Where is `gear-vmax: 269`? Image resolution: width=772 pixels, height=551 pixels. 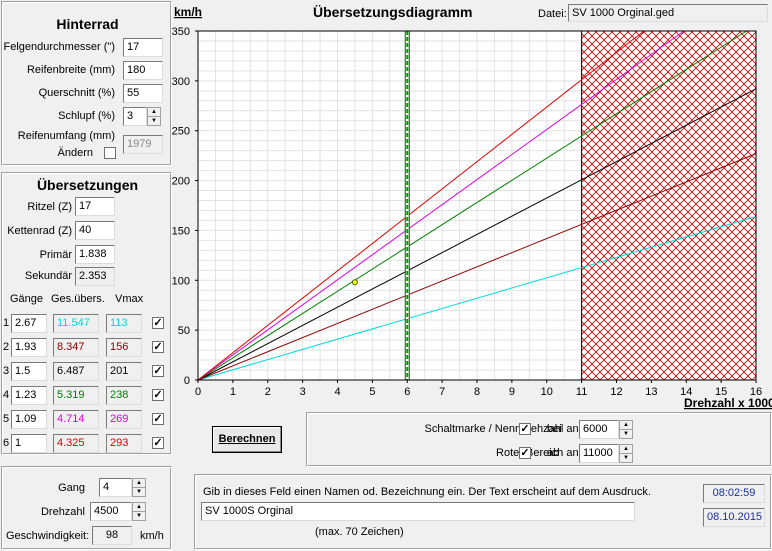 gear-vmax: 269 is located at coordinates (124, 419).